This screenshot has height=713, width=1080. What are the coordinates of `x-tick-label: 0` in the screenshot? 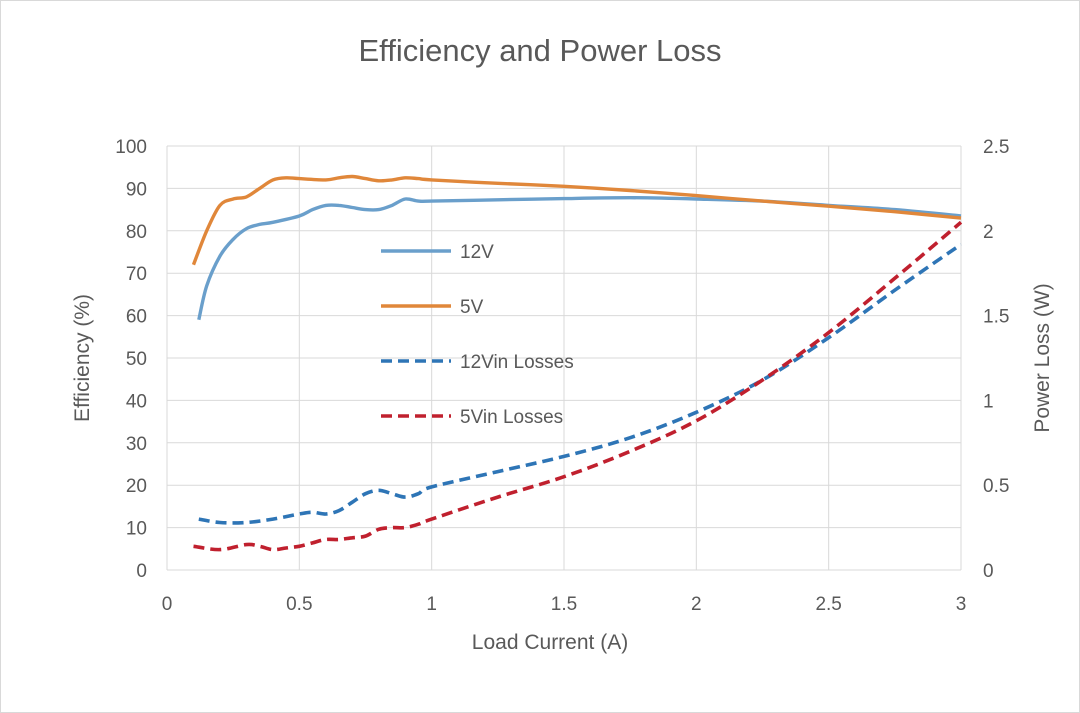 It's located at (167, 604).